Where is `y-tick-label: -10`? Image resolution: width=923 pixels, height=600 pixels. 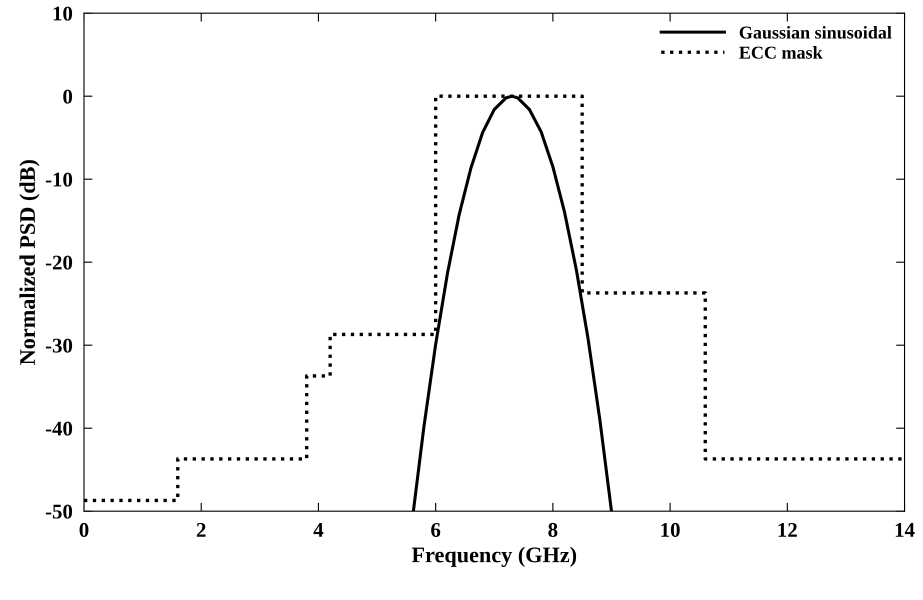 y-tick-label: -10 is located at coordinates (59, 179).